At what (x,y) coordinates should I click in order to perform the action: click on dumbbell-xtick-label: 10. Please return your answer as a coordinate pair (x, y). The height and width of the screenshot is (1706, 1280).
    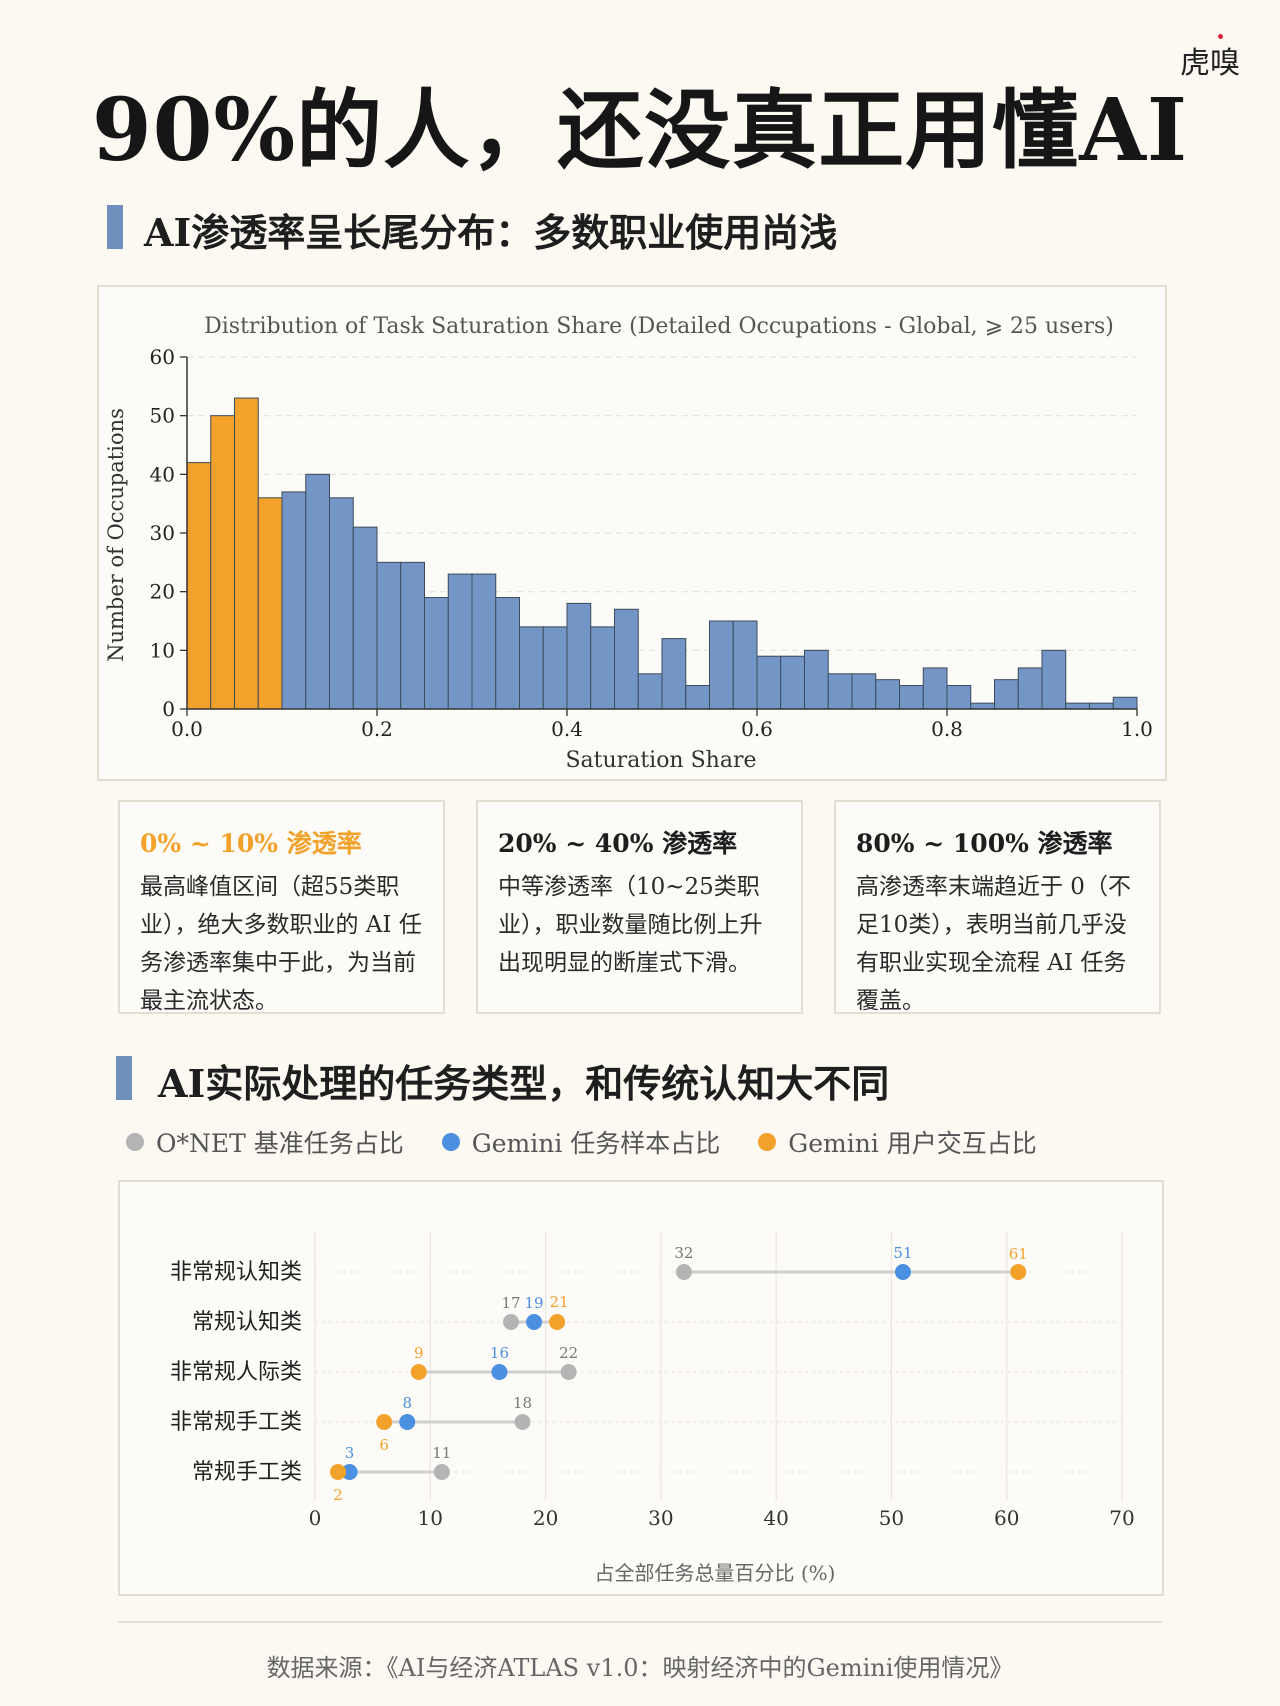
    Looking at the image, I should click on (430, 1518).